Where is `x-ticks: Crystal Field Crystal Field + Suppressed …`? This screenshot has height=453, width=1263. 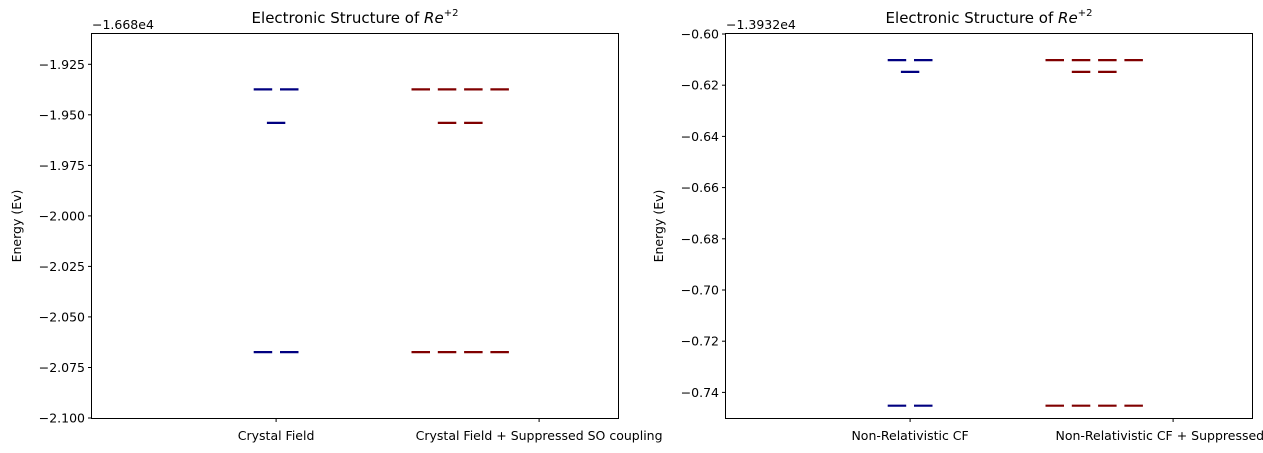 x-ticks: Crystal Field Crystal Field + Suppressed … is located at coordinates (450, 430).